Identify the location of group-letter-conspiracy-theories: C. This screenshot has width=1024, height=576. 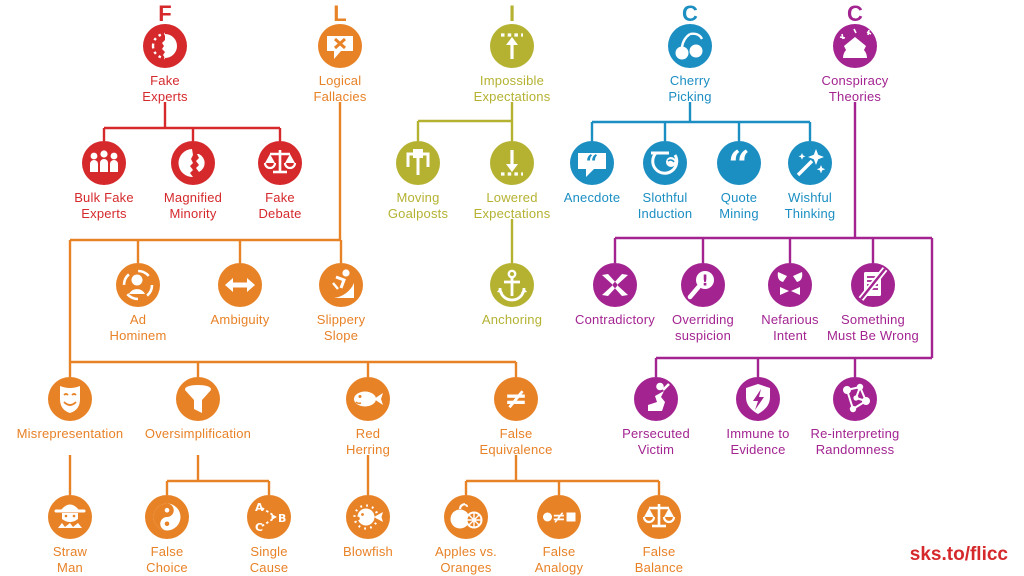
(855, 13).